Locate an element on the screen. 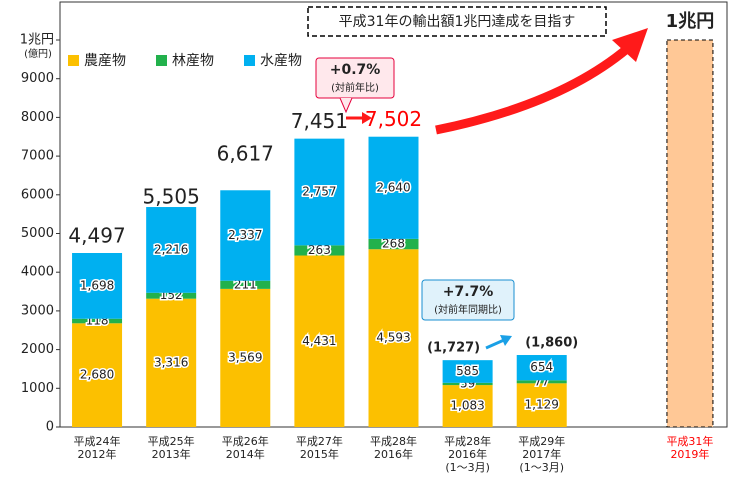 This screenshot has height=481, width=730. x-tick-label: 平成31年 2019年 is located at coordinates (690, 448).